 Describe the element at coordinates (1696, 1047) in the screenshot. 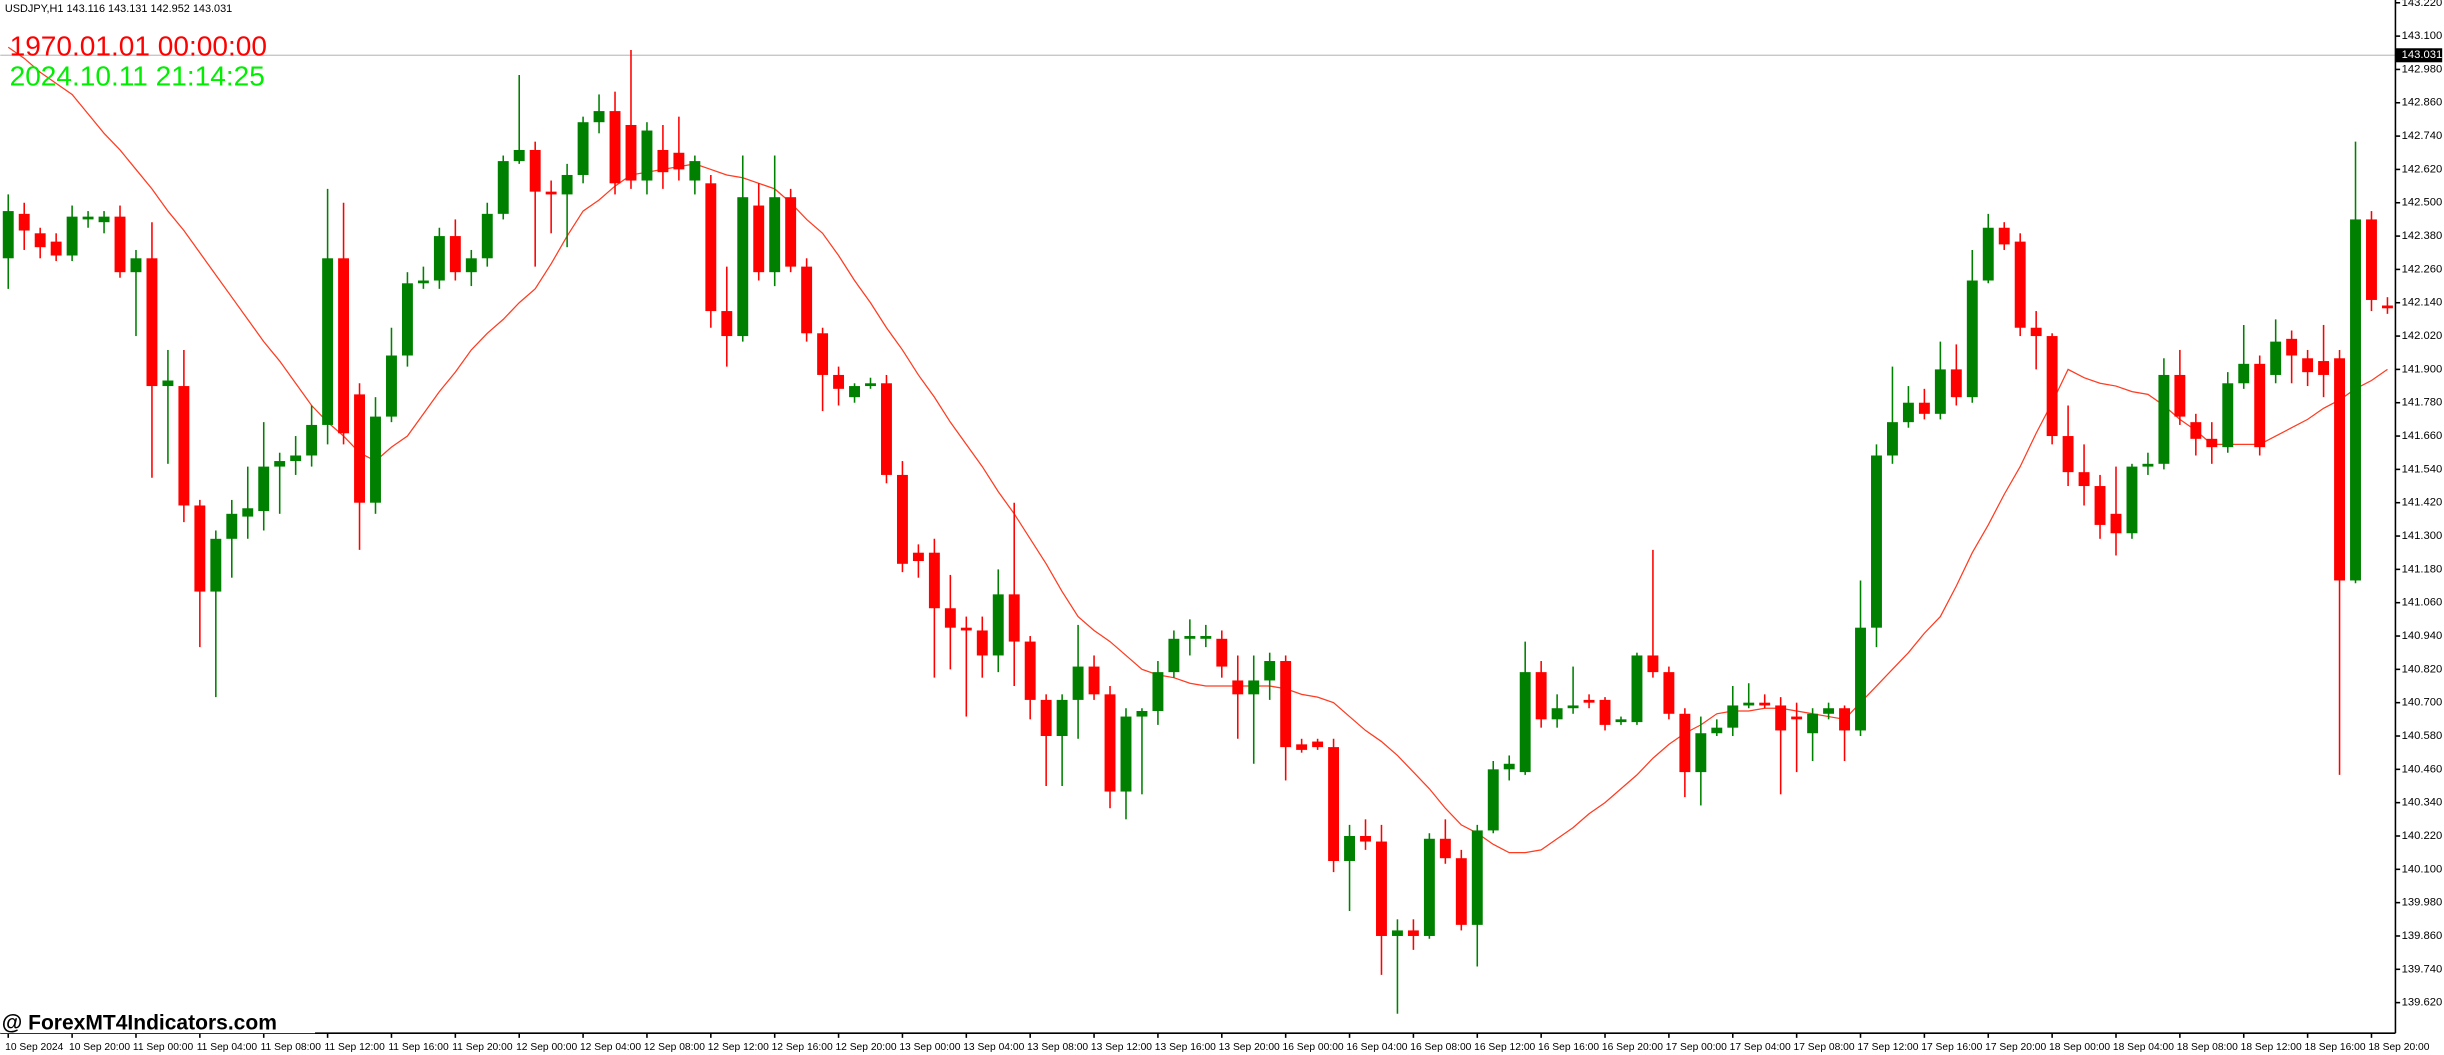

I see `x-tick-label: 17 Sep 00:00` at that location.